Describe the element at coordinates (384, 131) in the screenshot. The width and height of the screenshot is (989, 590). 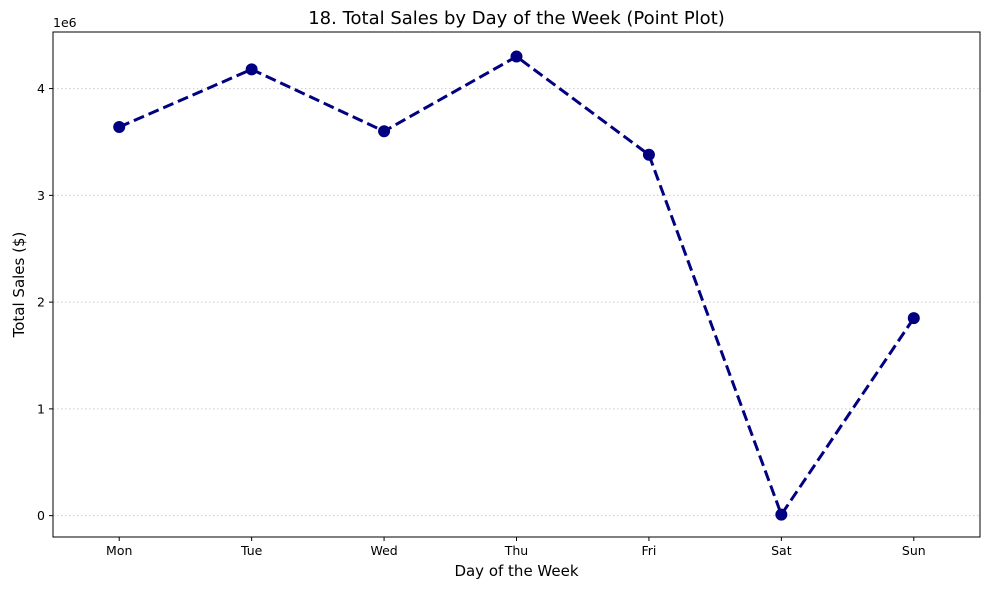
I see `data-point-wed` at that location.